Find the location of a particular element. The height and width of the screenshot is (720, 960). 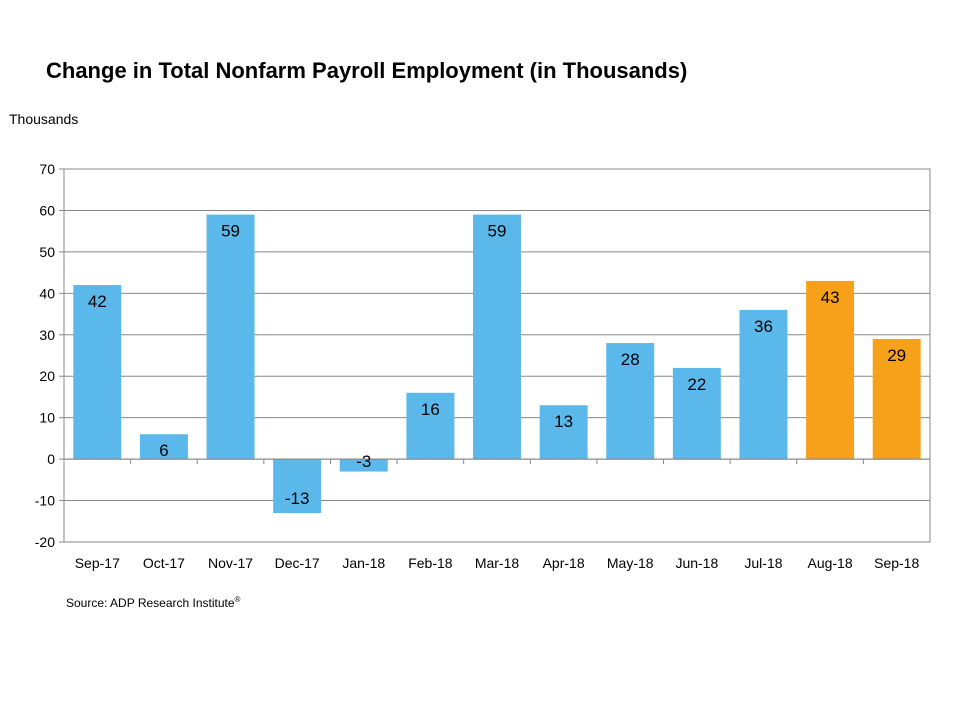

x-tick-label: Apr-18 is located at coordinates (564, 563).